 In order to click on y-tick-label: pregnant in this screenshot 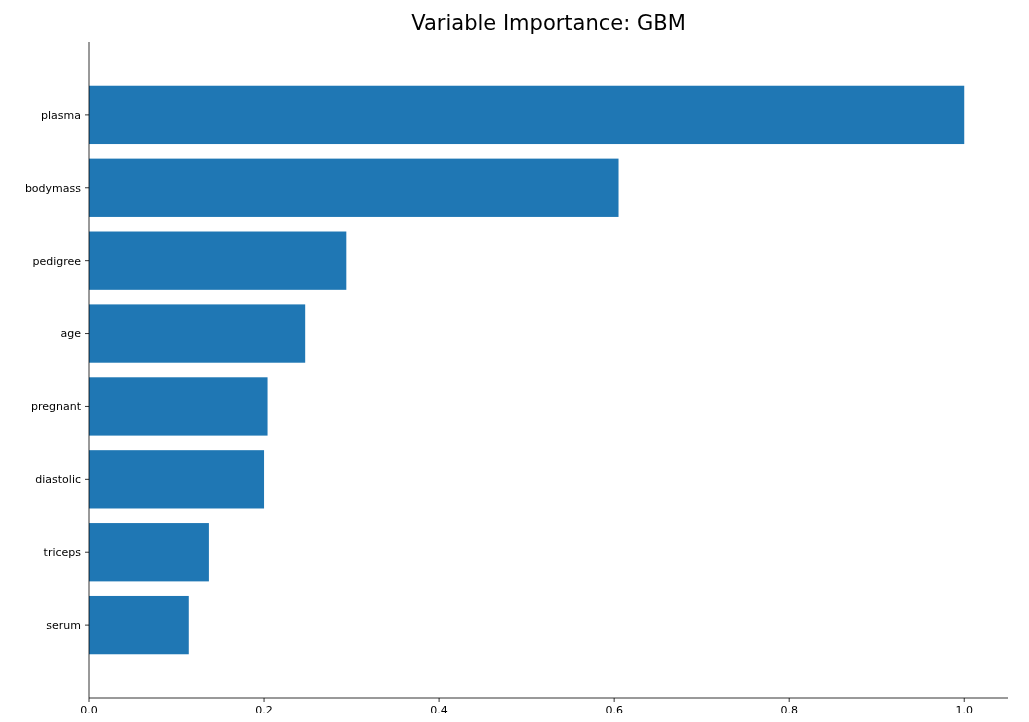, I will do `click(56, 407)`.